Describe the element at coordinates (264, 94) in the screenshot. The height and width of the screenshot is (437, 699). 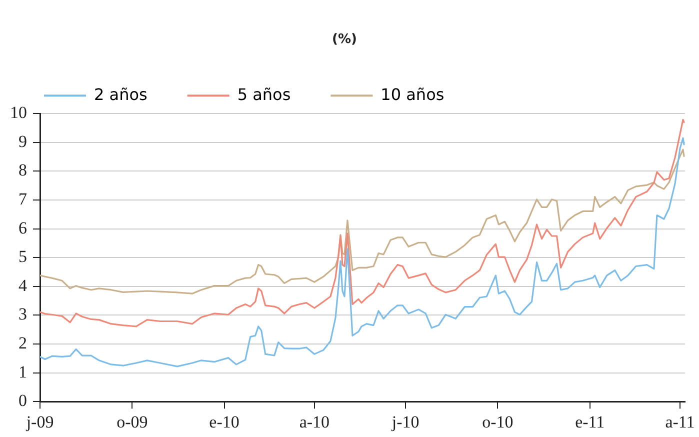
I see `legend-label: 5 años` at that location.